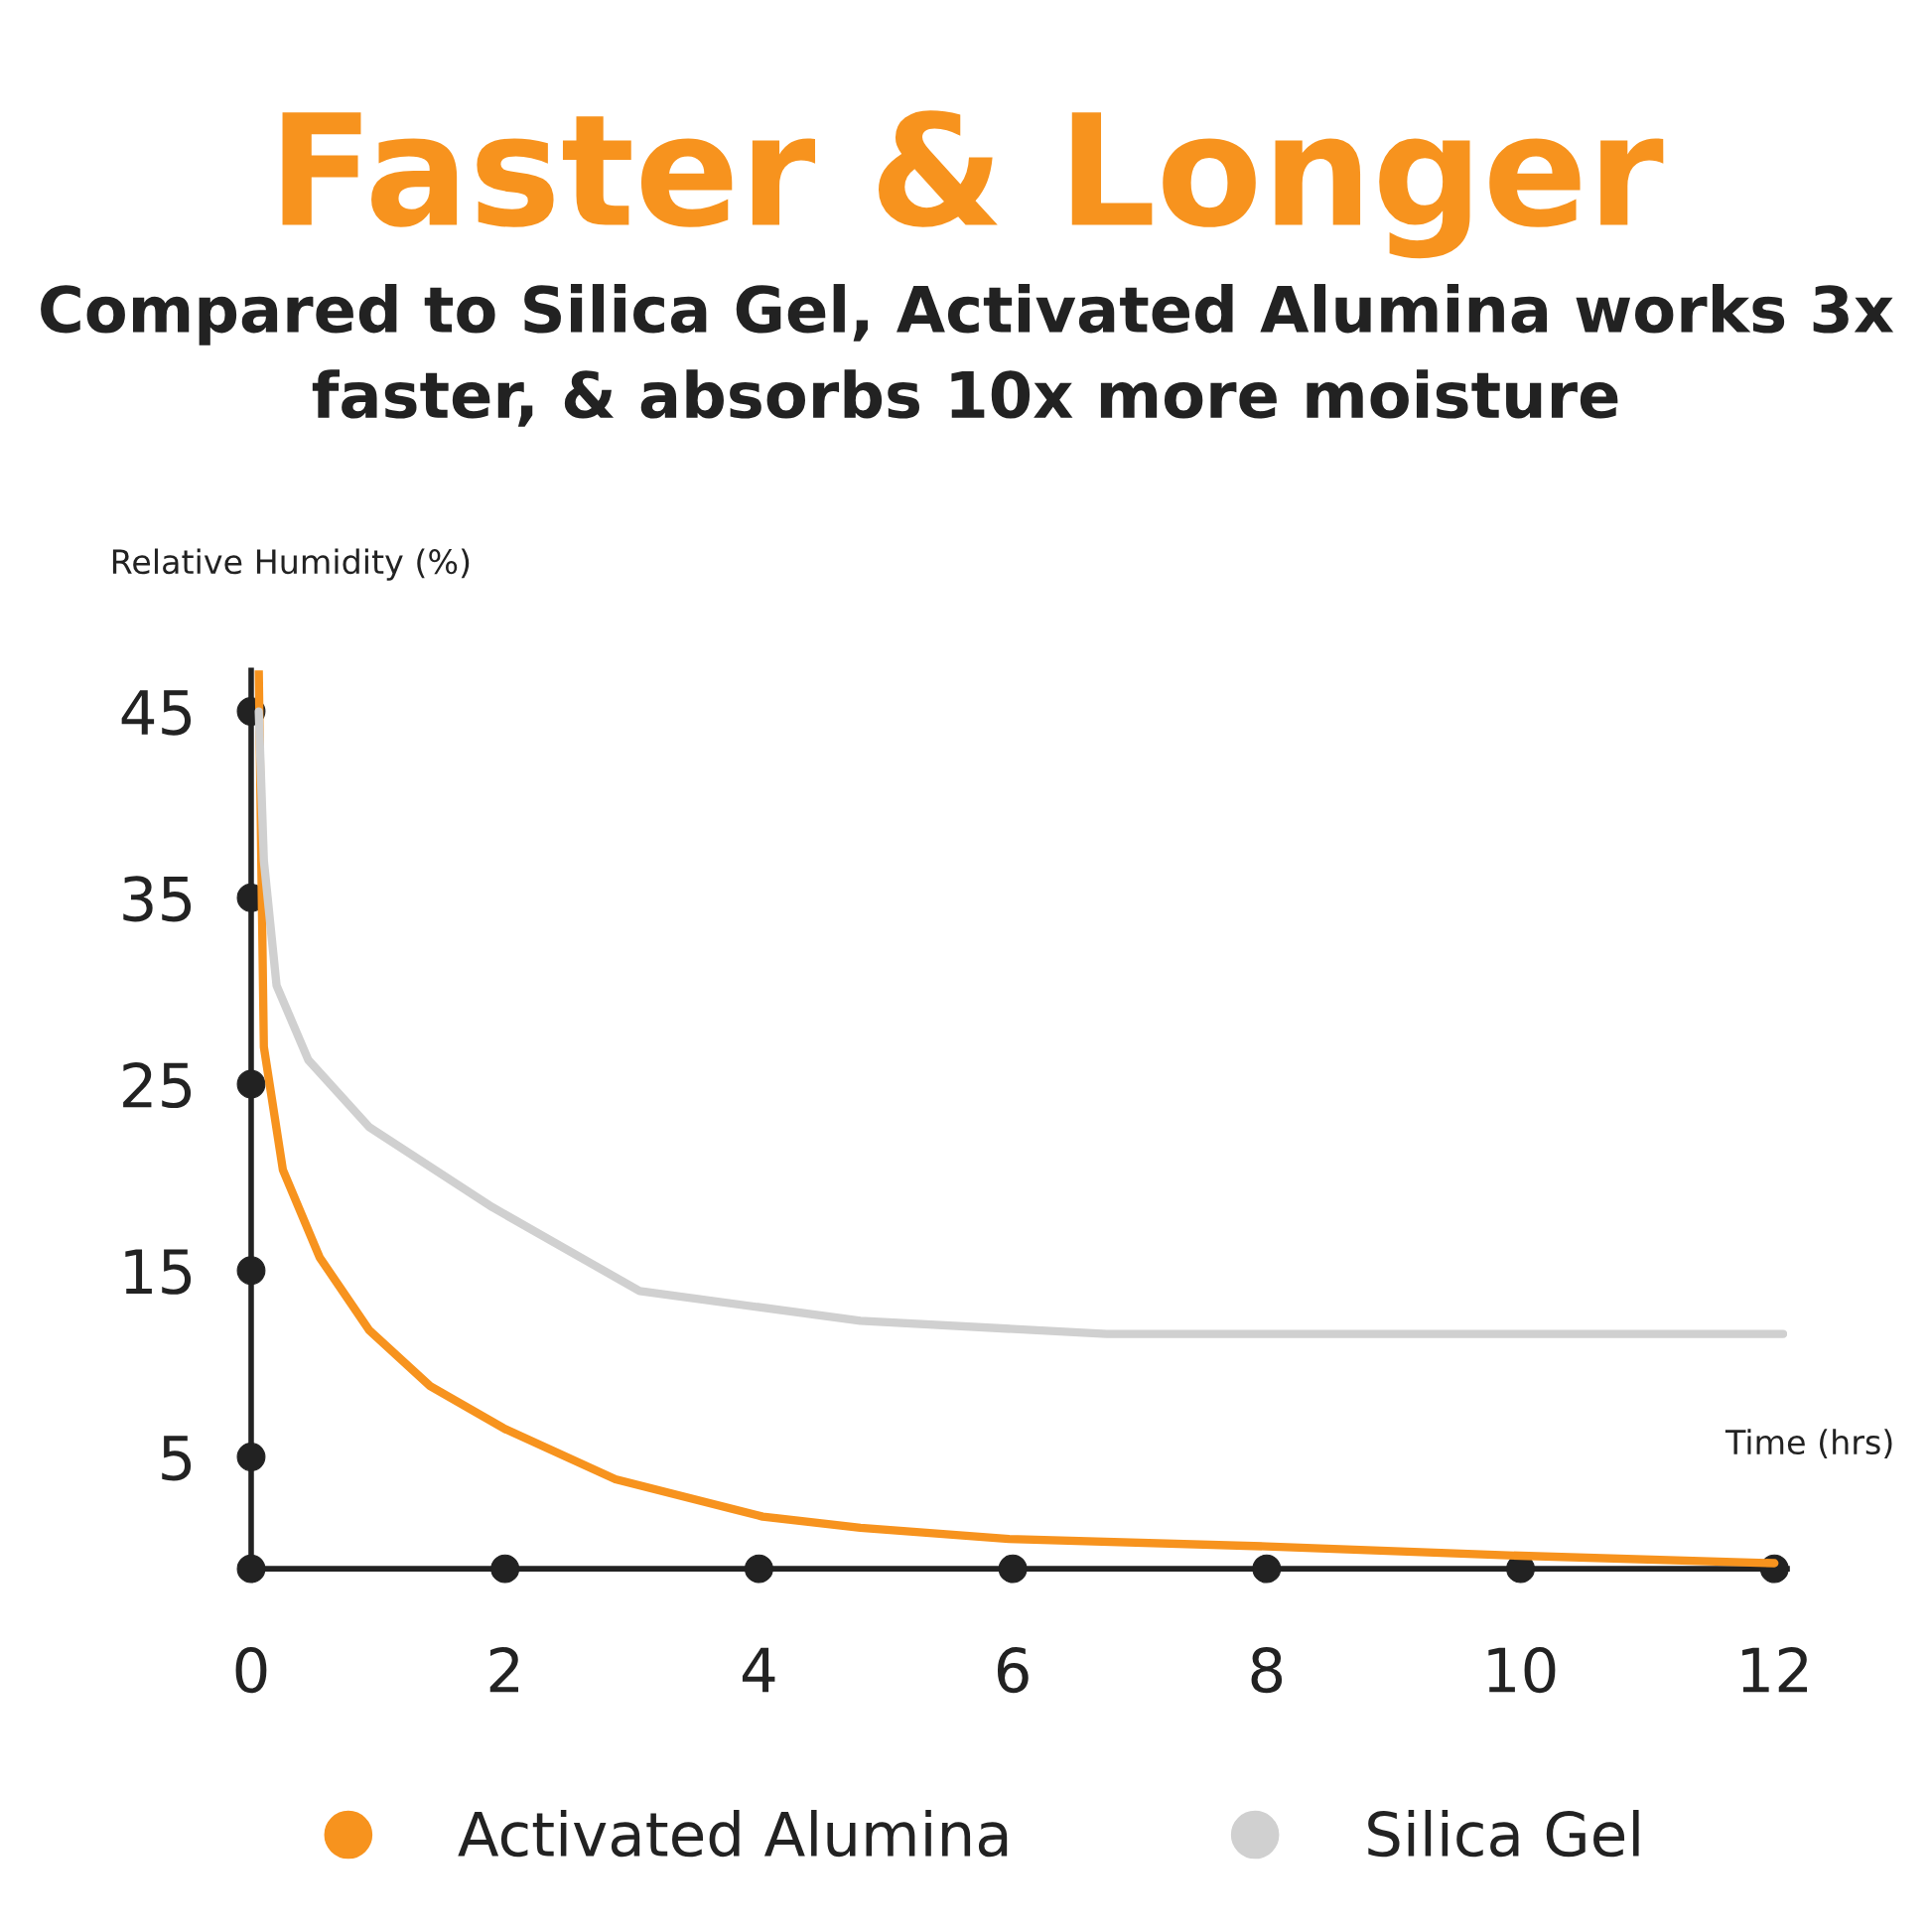 Image resolution: width=1932 pixels, height=1932 pixels. What do you see at coordinates (157, 899) in the screenshot?
I see `y-tick-label: 35` at bounding box center [157, 899].